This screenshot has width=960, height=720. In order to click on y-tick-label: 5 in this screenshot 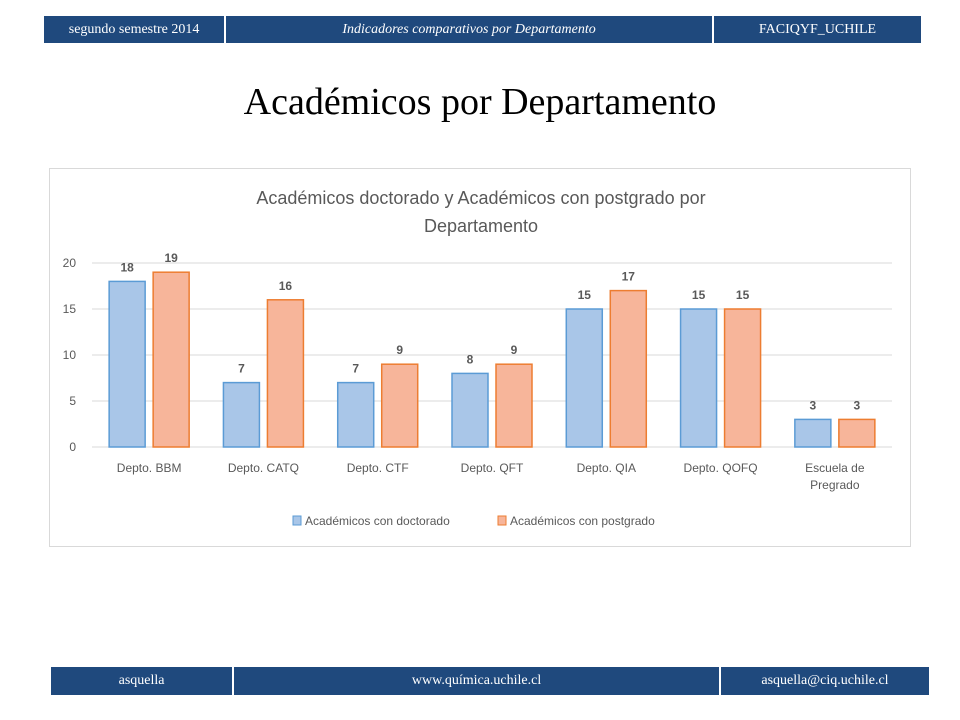, I will do `click(72, 401)`.